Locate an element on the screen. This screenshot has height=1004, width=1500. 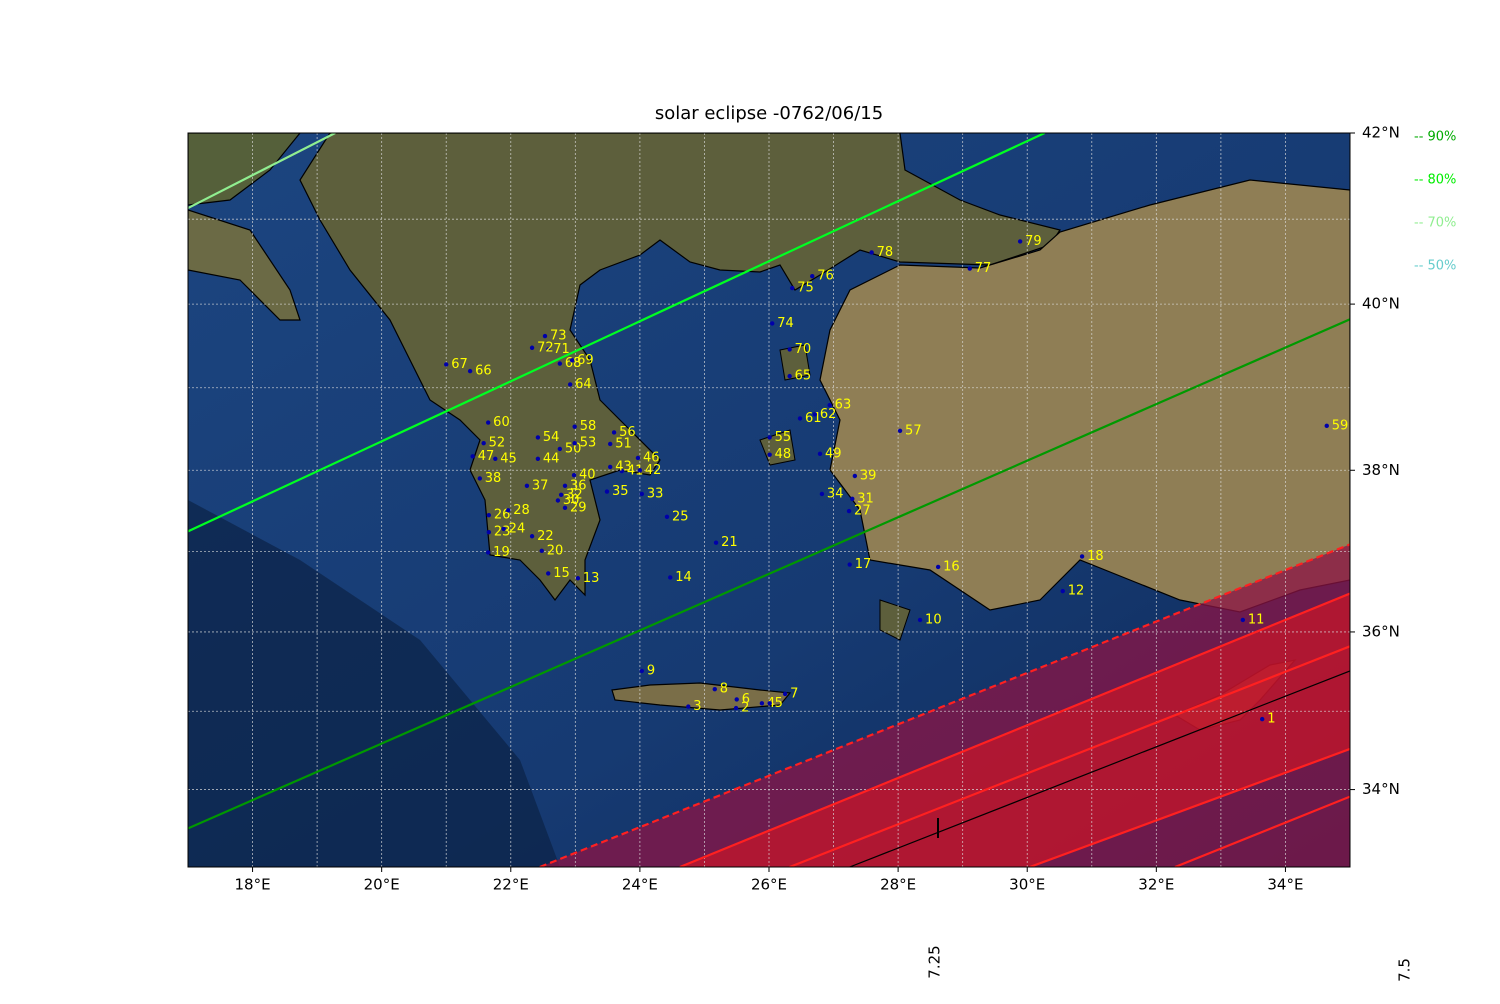
site-label: 26 is located at coordinates (502, 515).